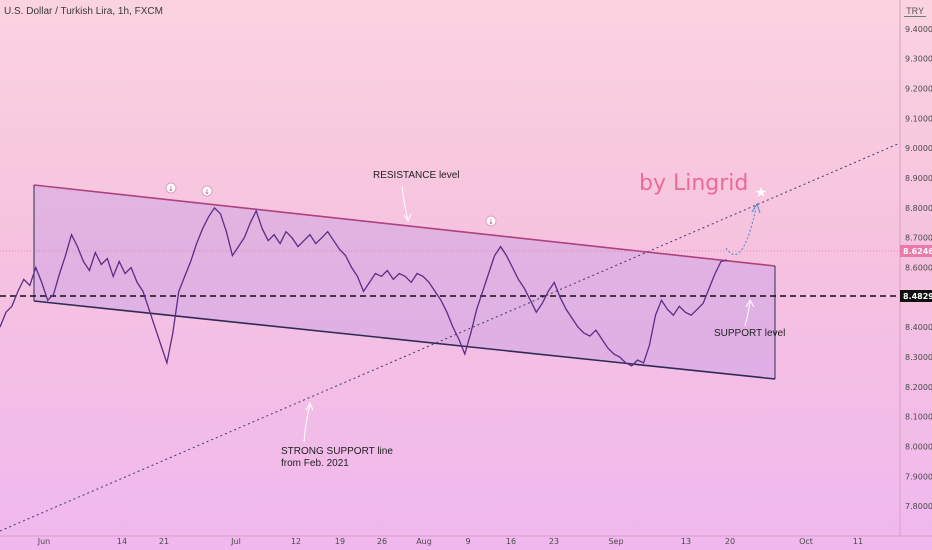  I want to click on strong-support-arrowhead, so click(309, 406).